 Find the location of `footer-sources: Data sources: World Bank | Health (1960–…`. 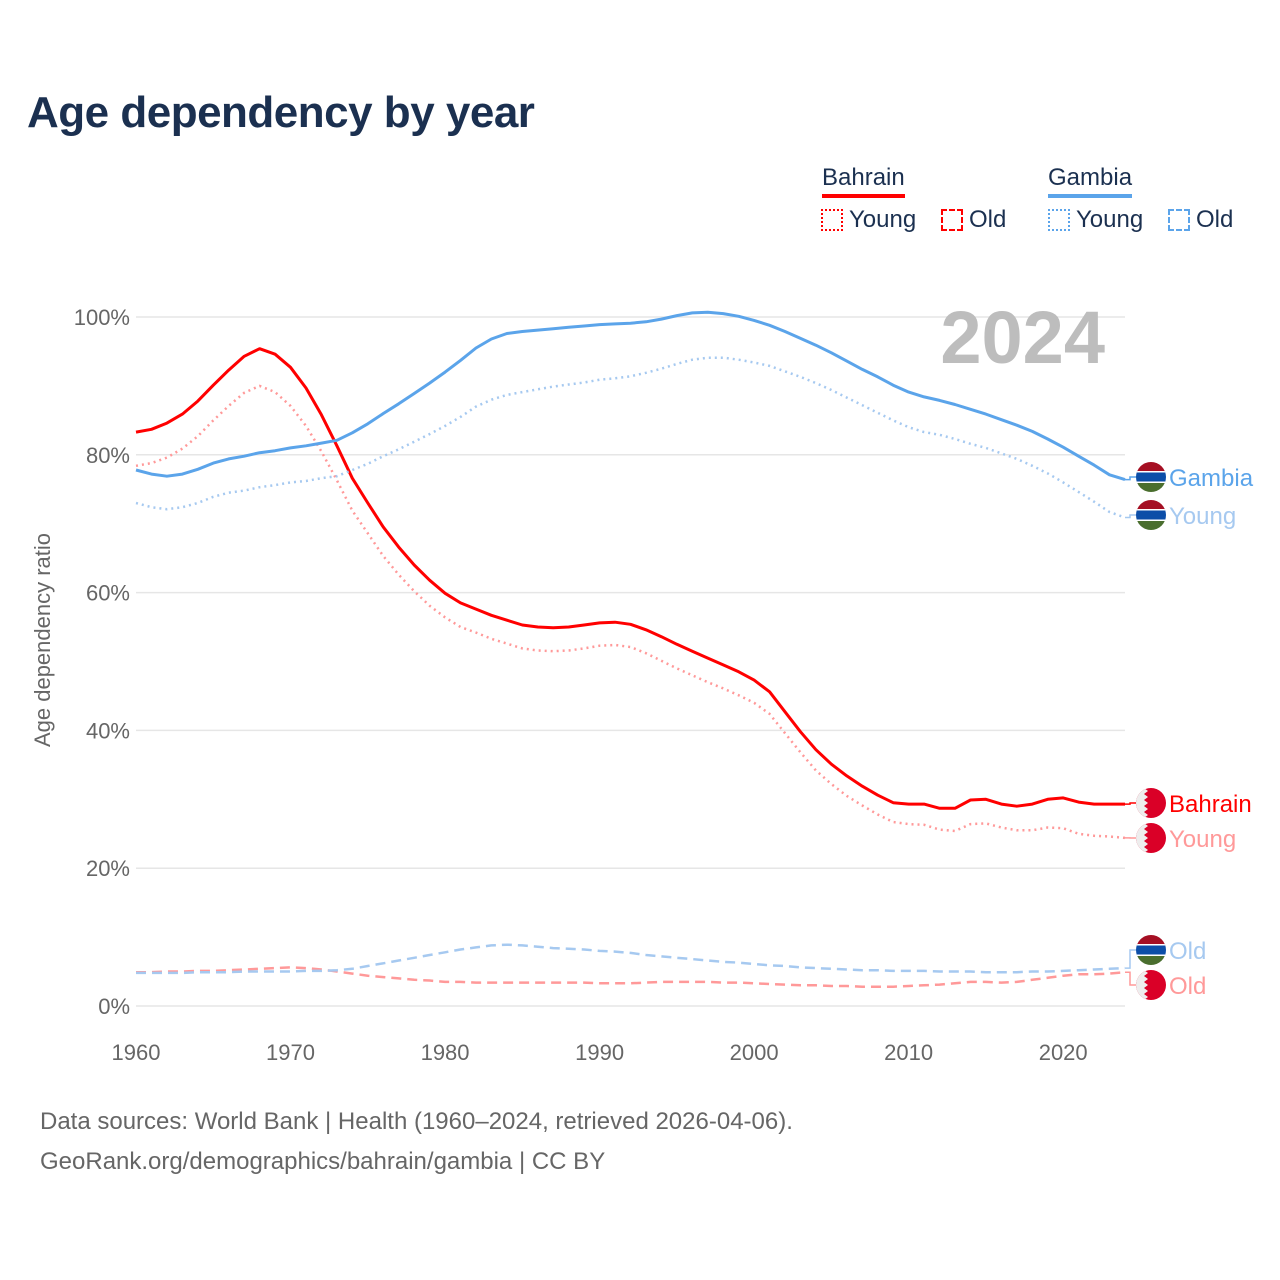

footer-sources: Data sources: World Bank | Health (1960–… is located at coordinates (416, 1121).